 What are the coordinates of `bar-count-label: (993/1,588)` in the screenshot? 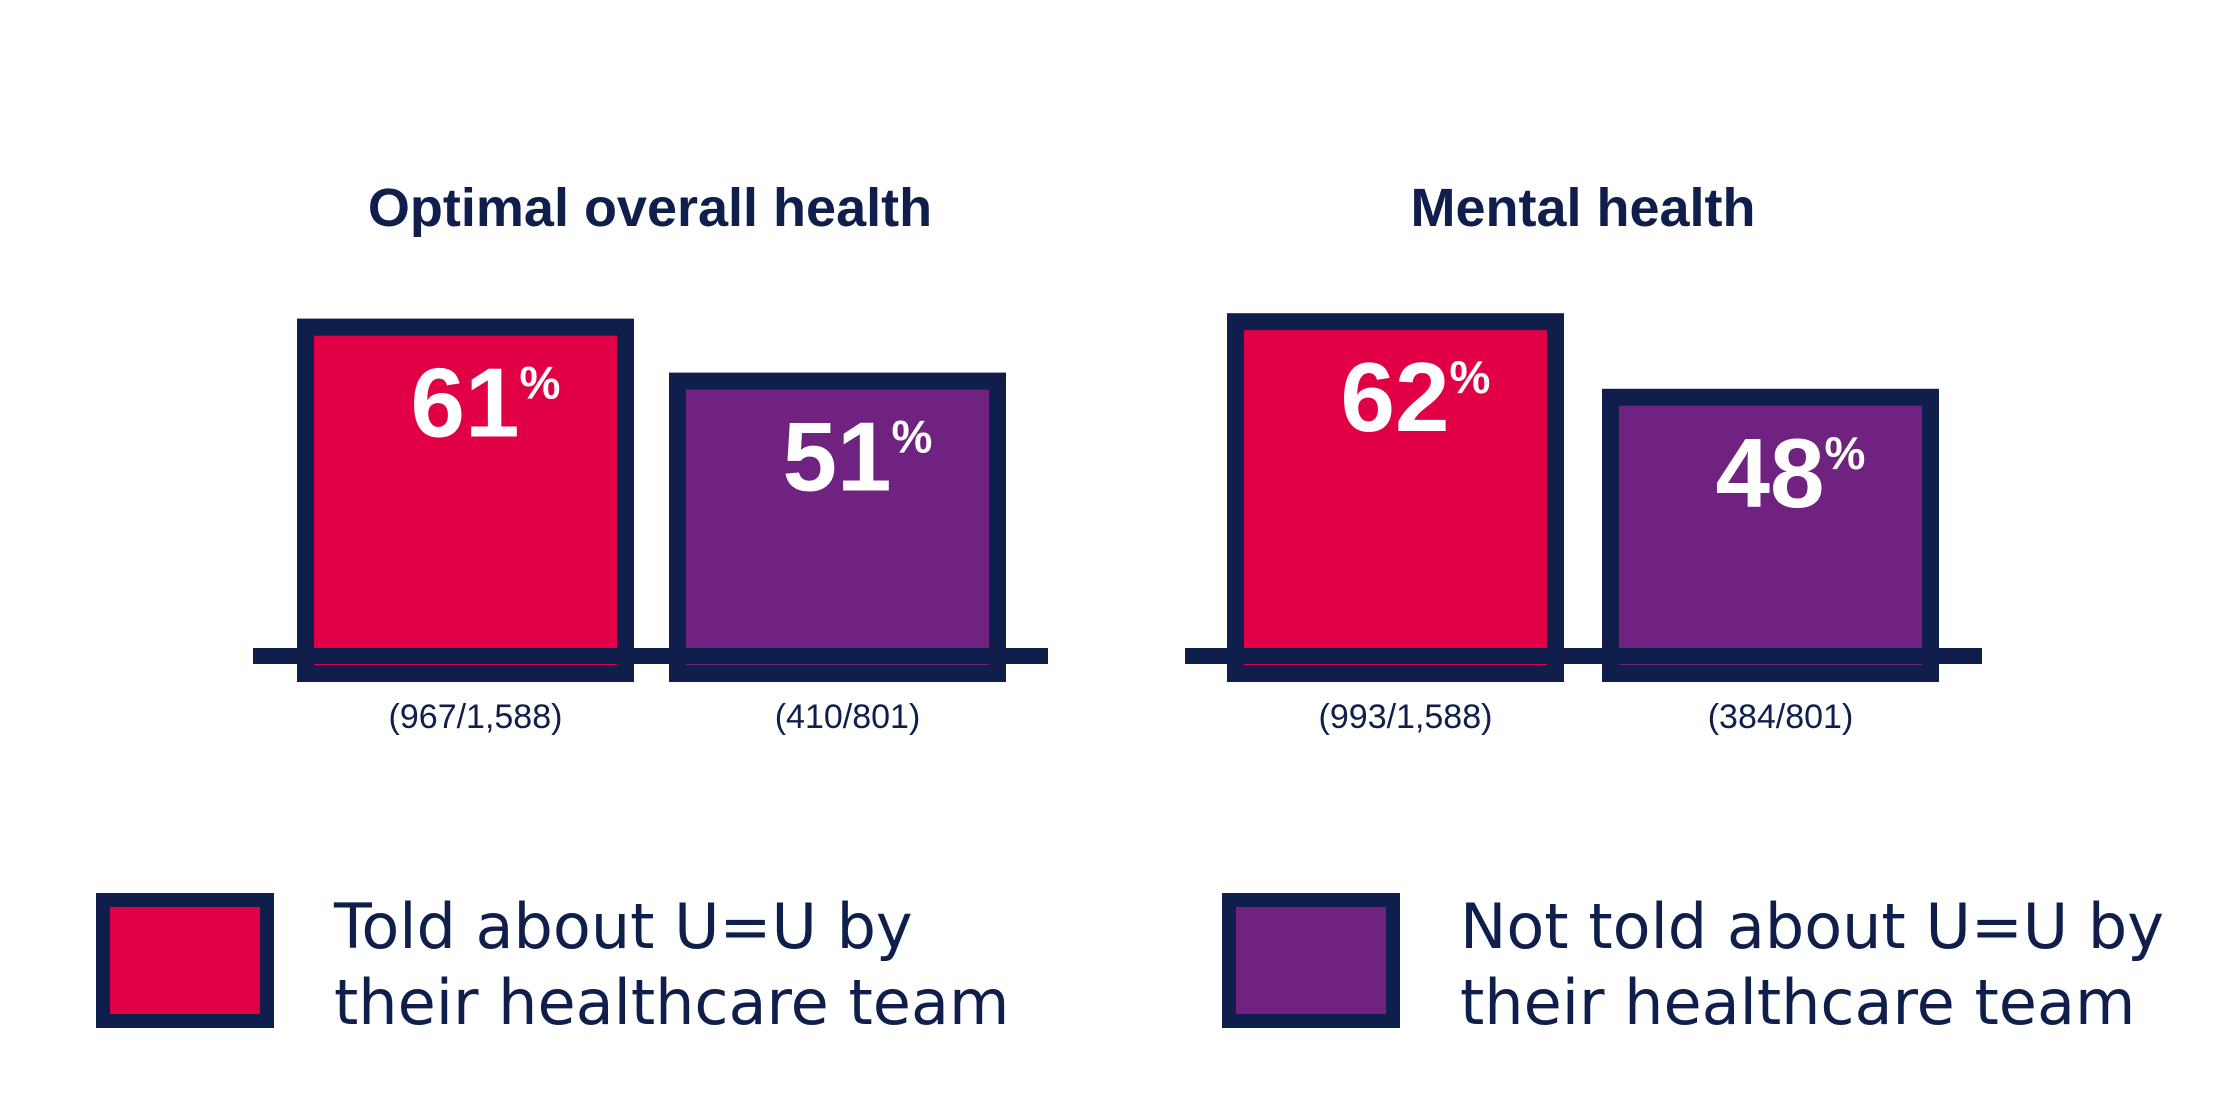 It's located at (1406, 717).